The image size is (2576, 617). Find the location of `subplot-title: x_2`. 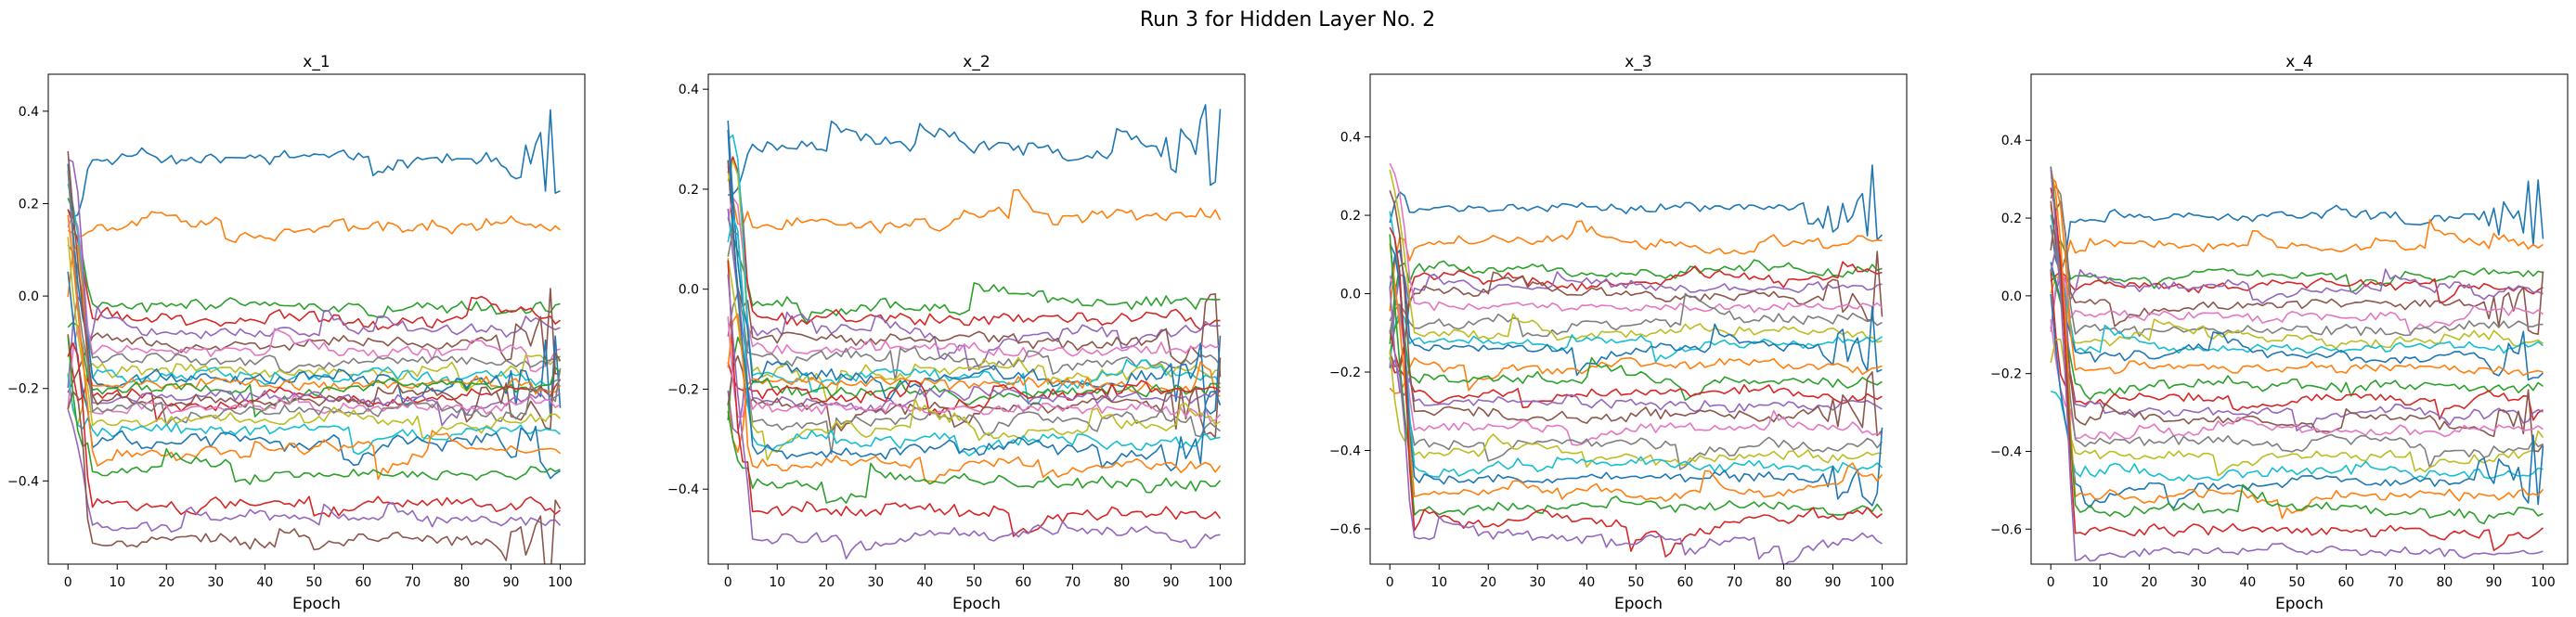

subplot-title: x_2 is located at coordinates (976, 62).